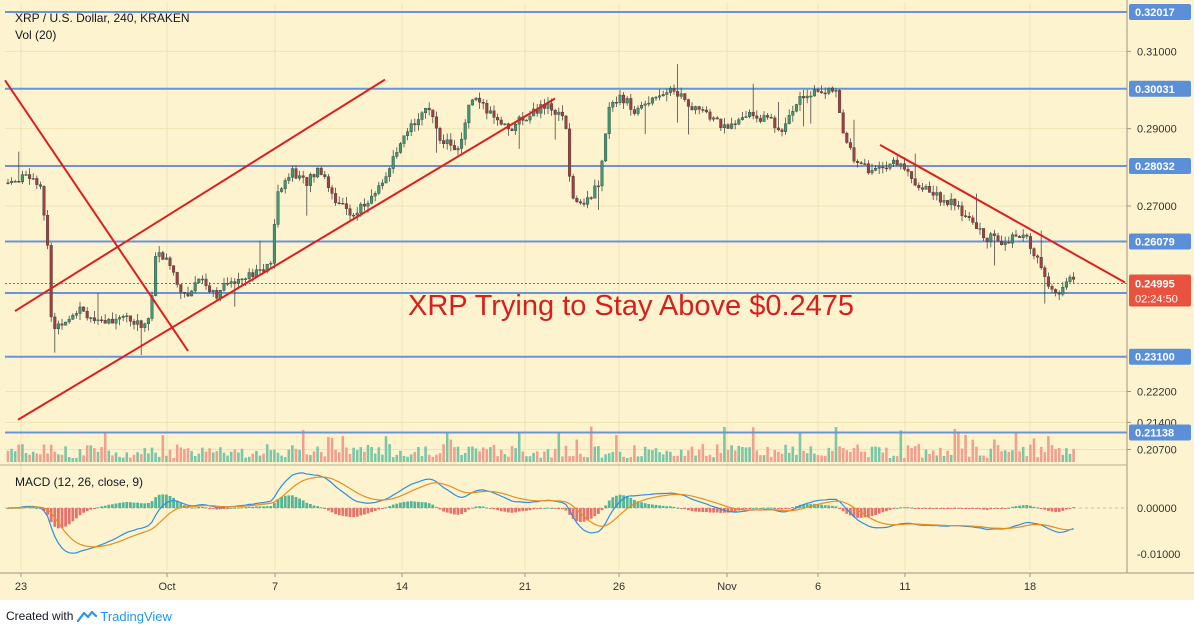 The height and width of the screenshot is (633, 1194). Describe the element at coordinates (79, 482) in the screenshot. I see `macd-label: MACD (12, 26, close, 9)` at that location.